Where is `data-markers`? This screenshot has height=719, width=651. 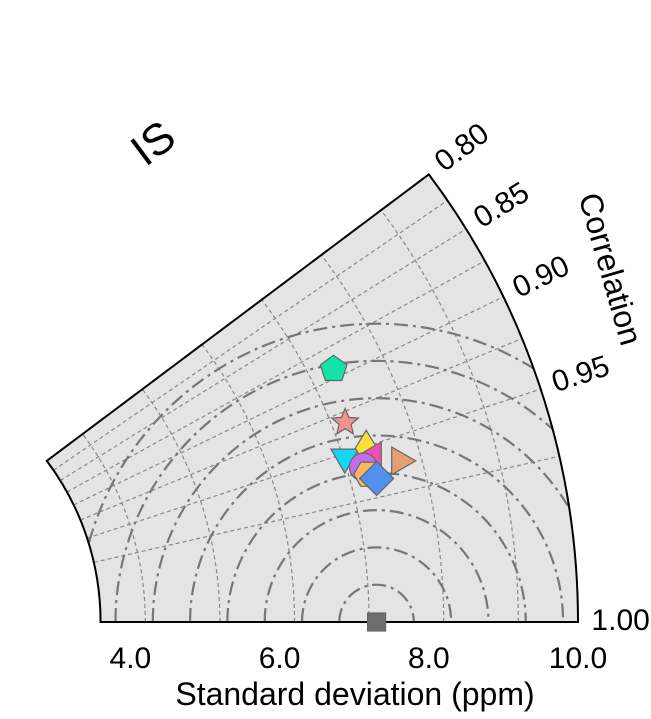 data-markers is located at coordinates (368, 493).